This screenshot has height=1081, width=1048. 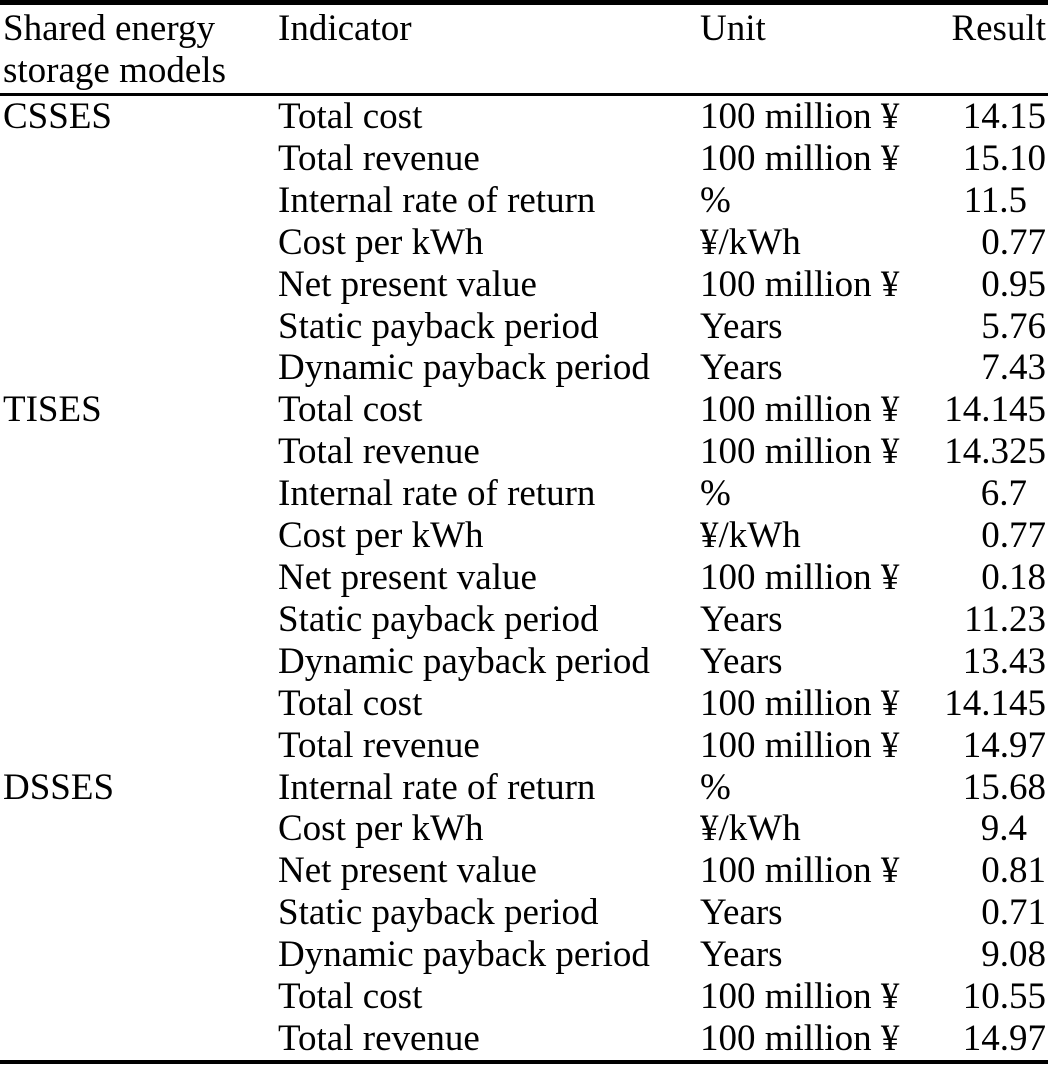 What do you see at coordinates (996, 494) in the screenshot?
I see `result-cell: 6.7` at bounding box center [996, 494].